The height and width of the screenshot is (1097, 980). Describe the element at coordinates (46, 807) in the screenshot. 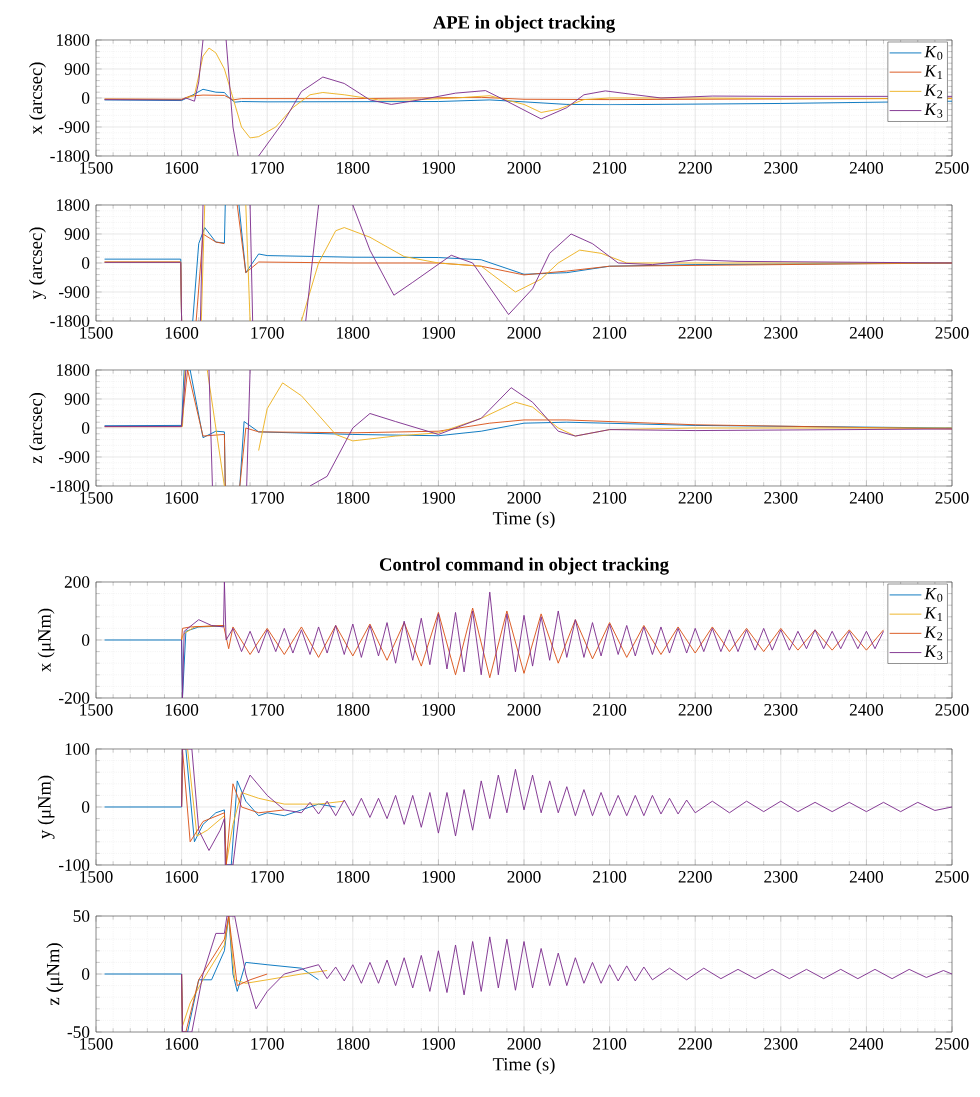

I see `y-axis-title: y (μNm)` at that location.